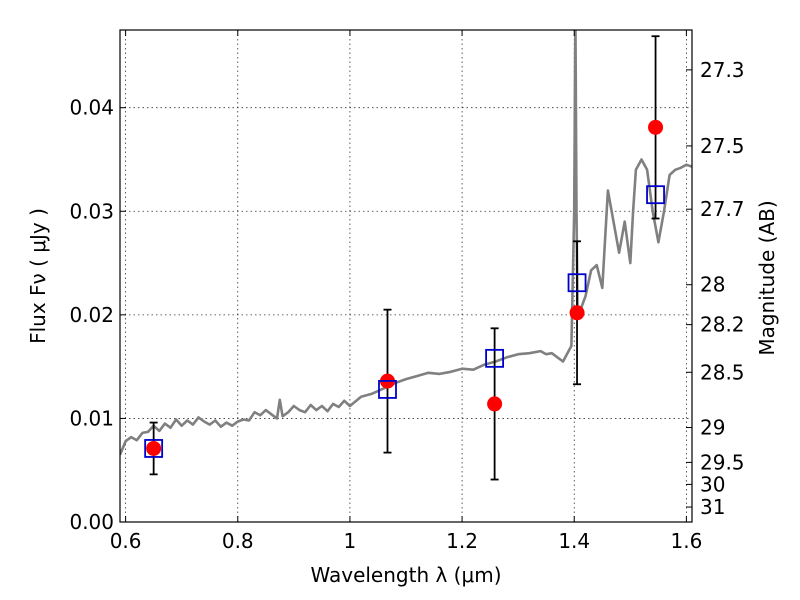 The height and width of the screenshot is (600, 800). I want to click on y-tick-label: 0.01, so click(91, 418).